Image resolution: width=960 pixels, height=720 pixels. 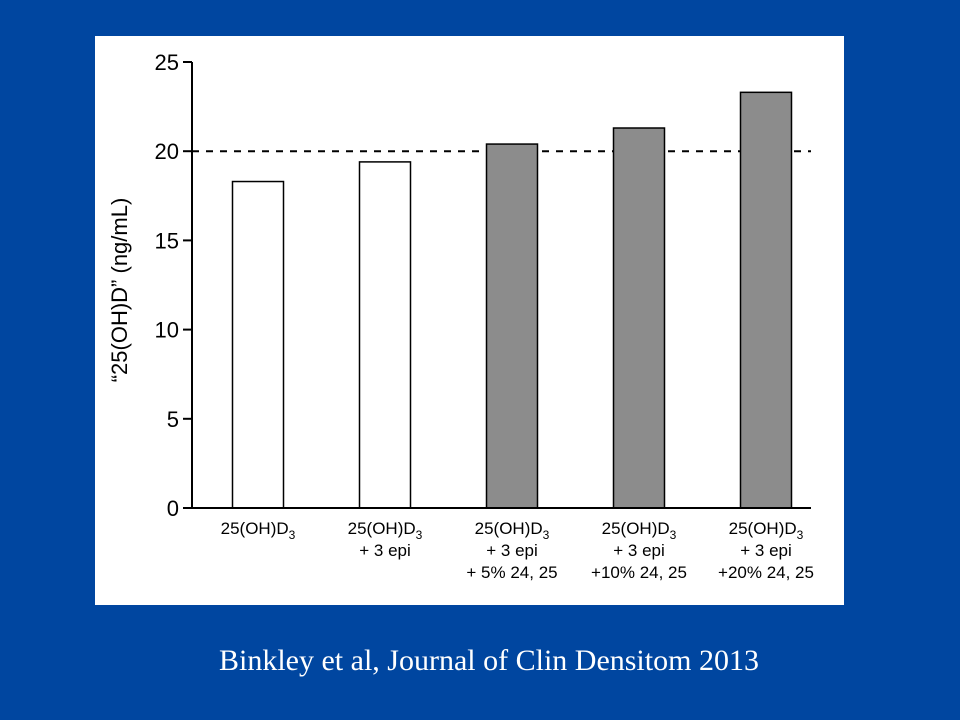 What do you see at coordinates (639, 572) in the screenshot?
I see `x-tick-label: +10% 24, 25` at bounding box center [639, 572].